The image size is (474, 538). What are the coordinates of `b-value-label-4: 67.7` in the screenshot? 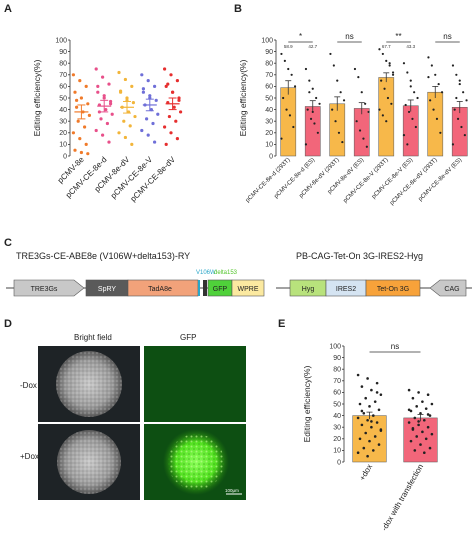 It's located at (386, 46).